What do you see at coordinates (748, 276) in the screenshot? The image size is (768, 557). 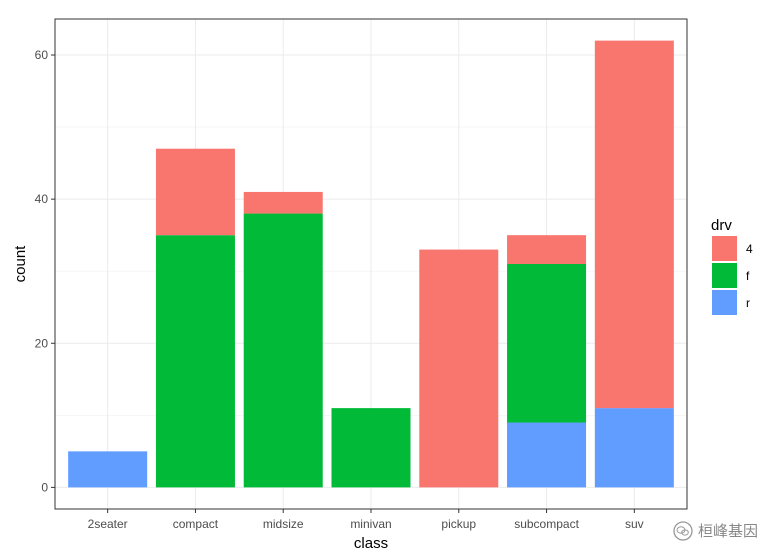 I see `legend-label-f: f` at bounding box center [748, 276].